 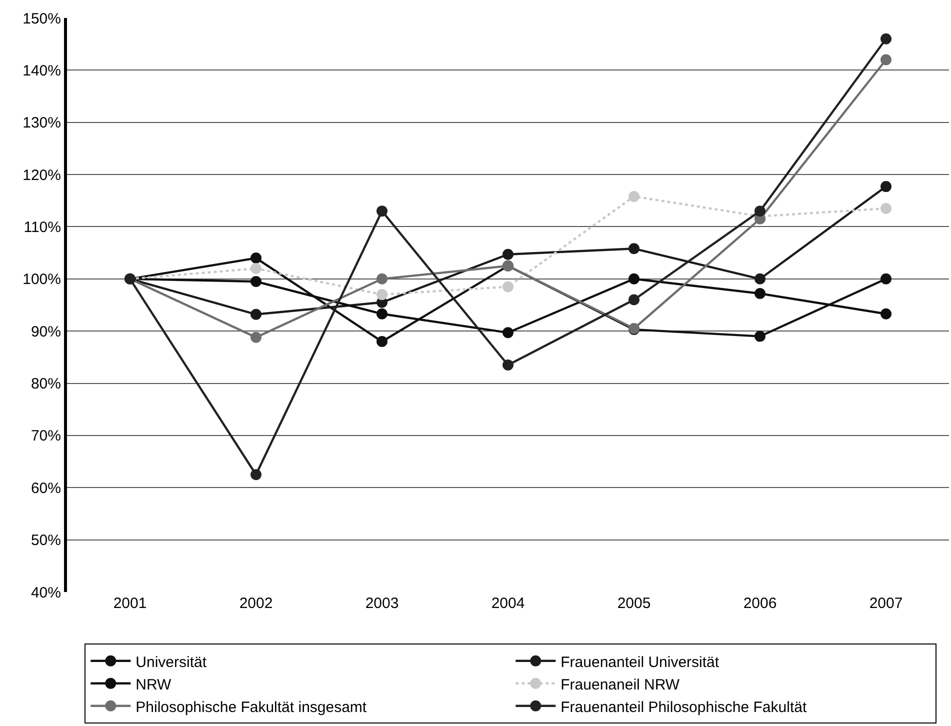 What do you see at coordinates (42, 227) in the screenshot?
I see `y-tick-label: 110%` at bounding box center [42, 227].